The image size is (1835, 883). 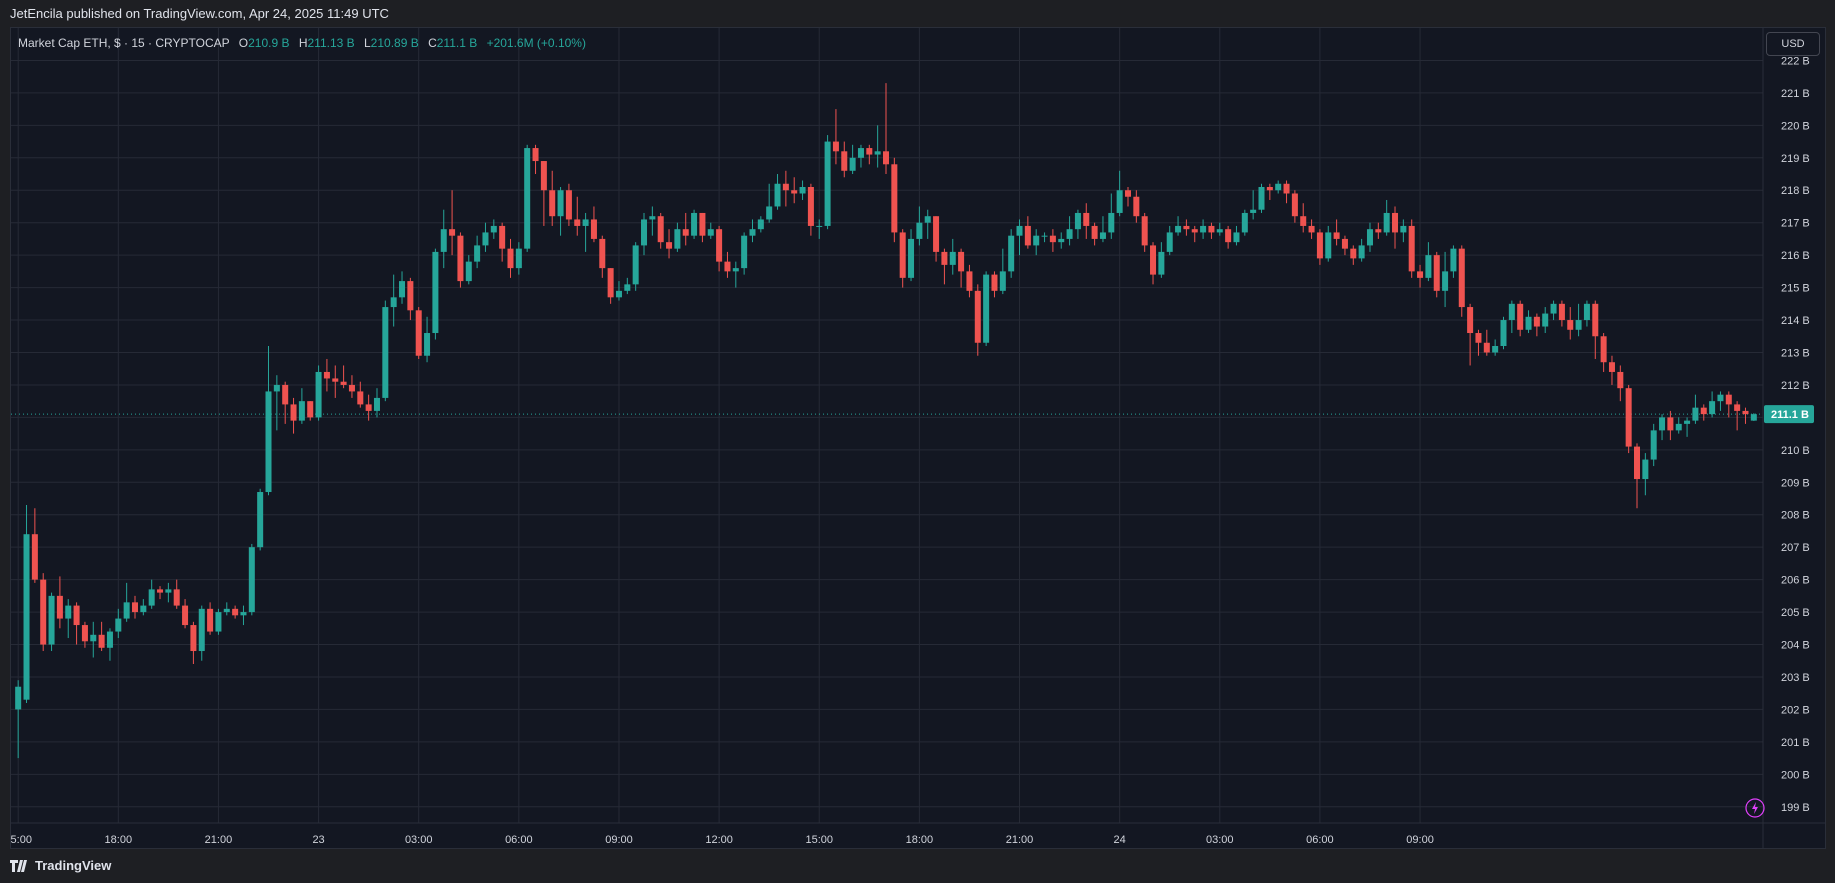 I want to click on y-tick-label: 217 B, so click(x=1795, y=224).